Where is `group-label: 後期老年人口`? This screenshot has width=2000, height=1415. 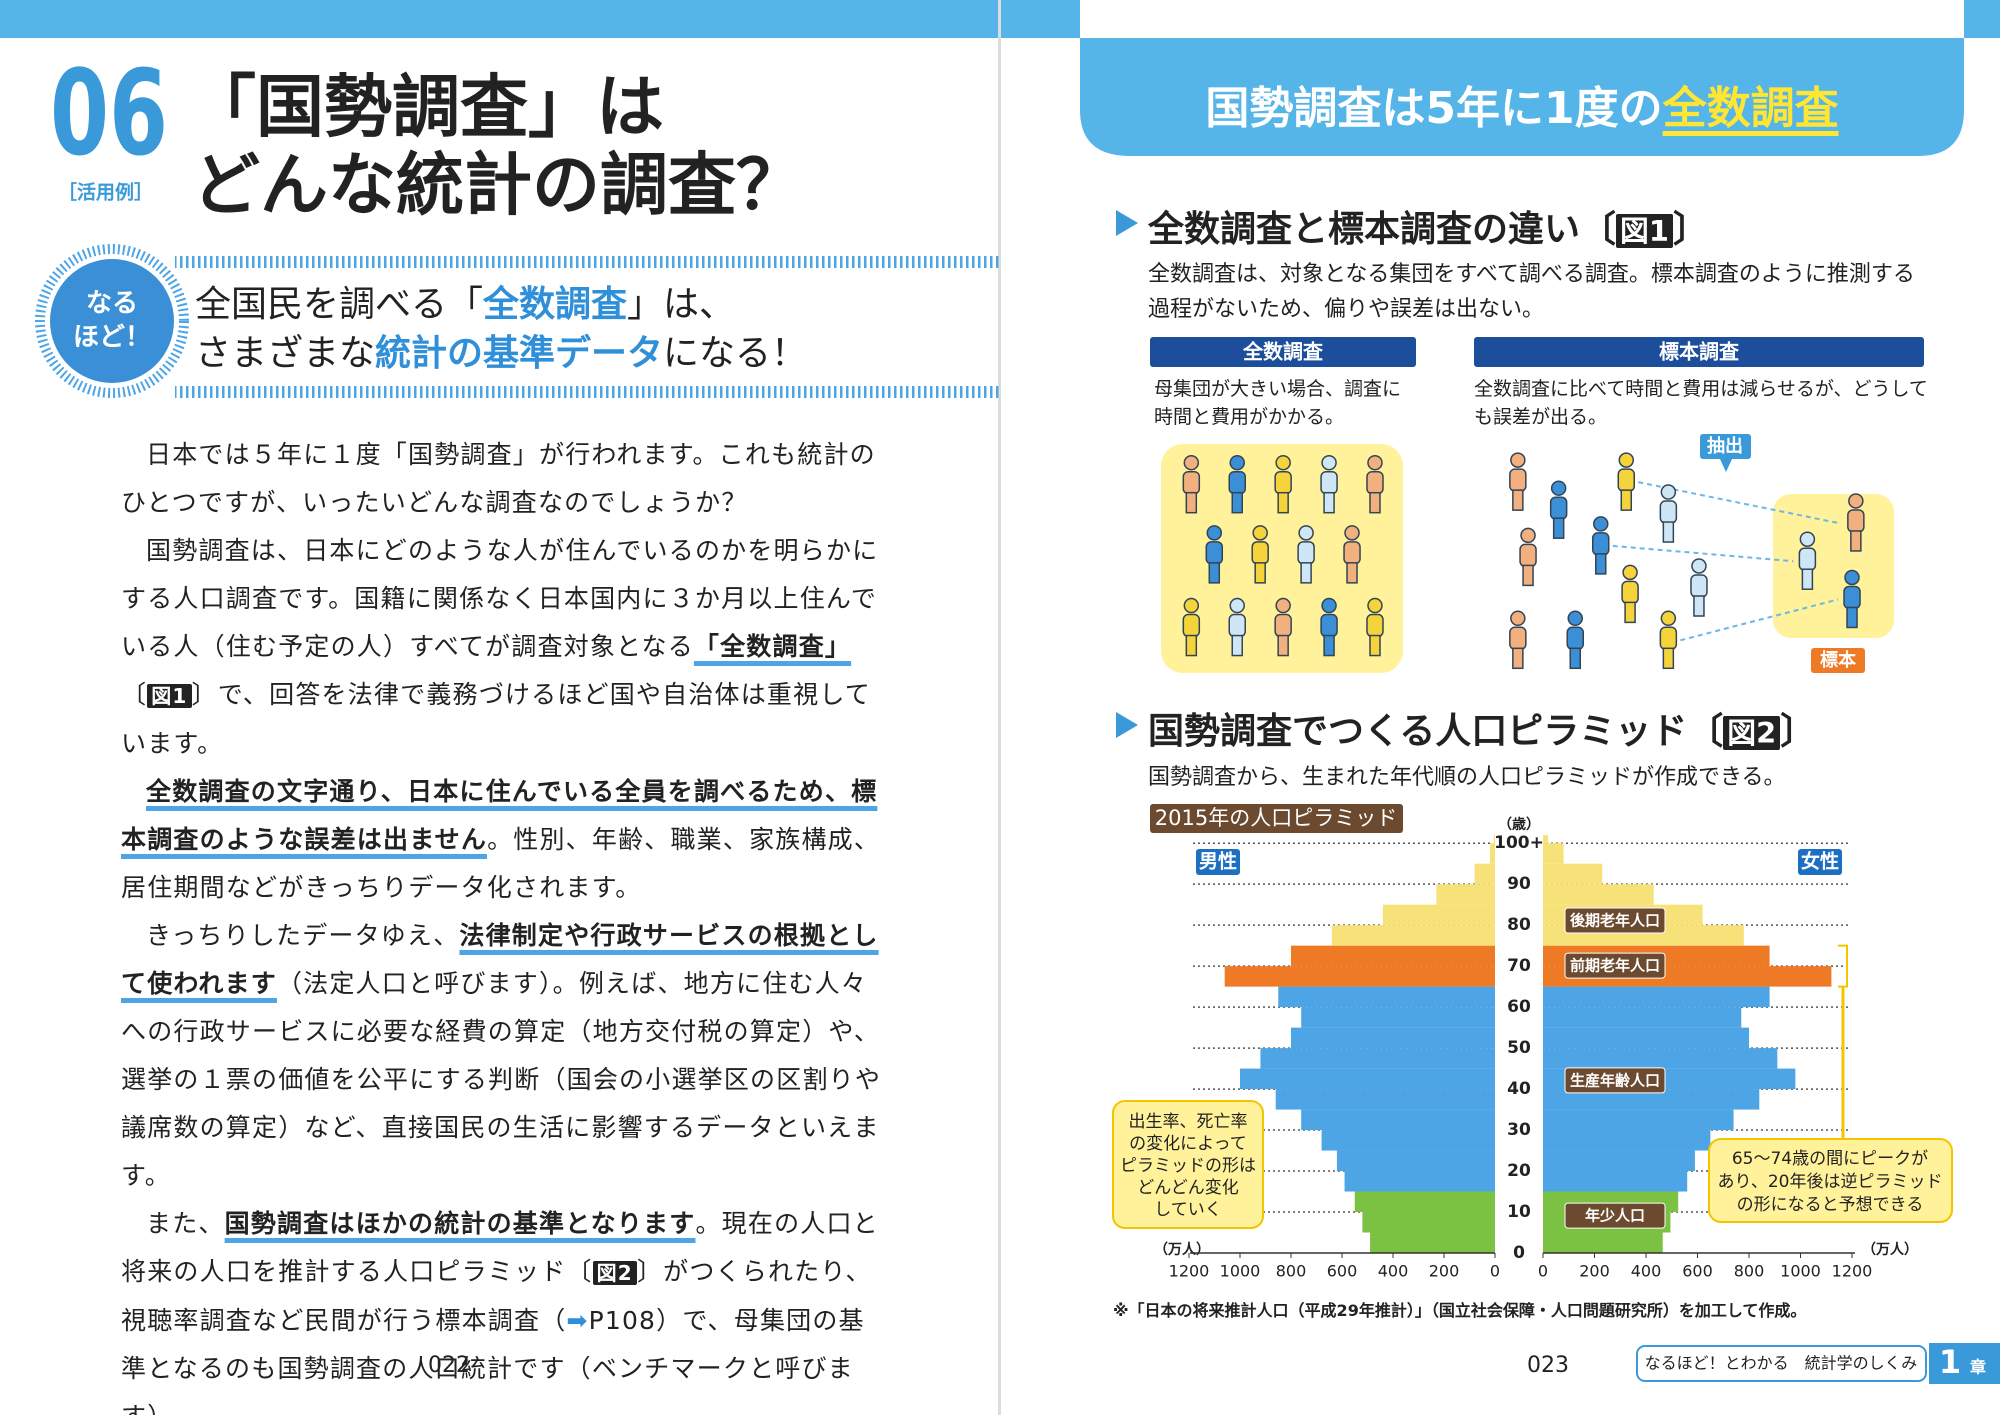 group-label: 後期老年人口 is located at coordinates (1614, 921).